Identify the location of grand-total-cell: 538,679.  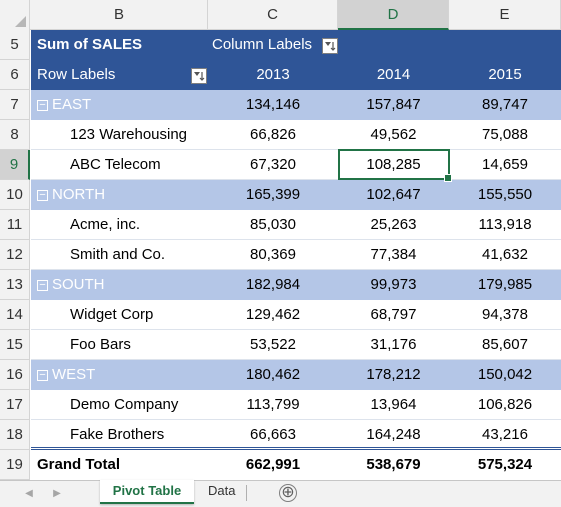
(393, 464).